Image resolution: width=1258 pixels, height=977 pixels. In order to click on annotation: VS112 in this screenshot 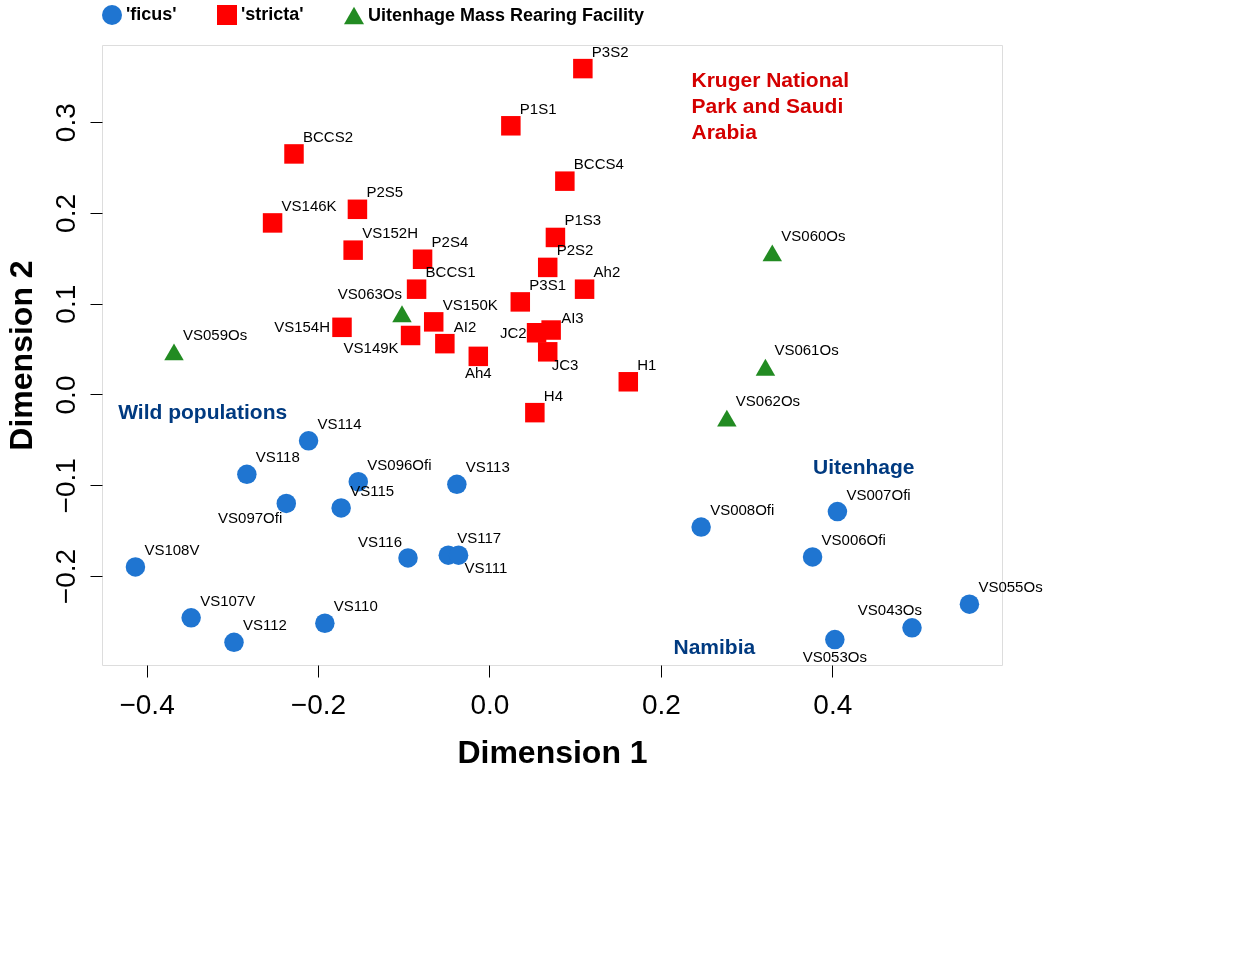, I will do `click(265, 625)`.